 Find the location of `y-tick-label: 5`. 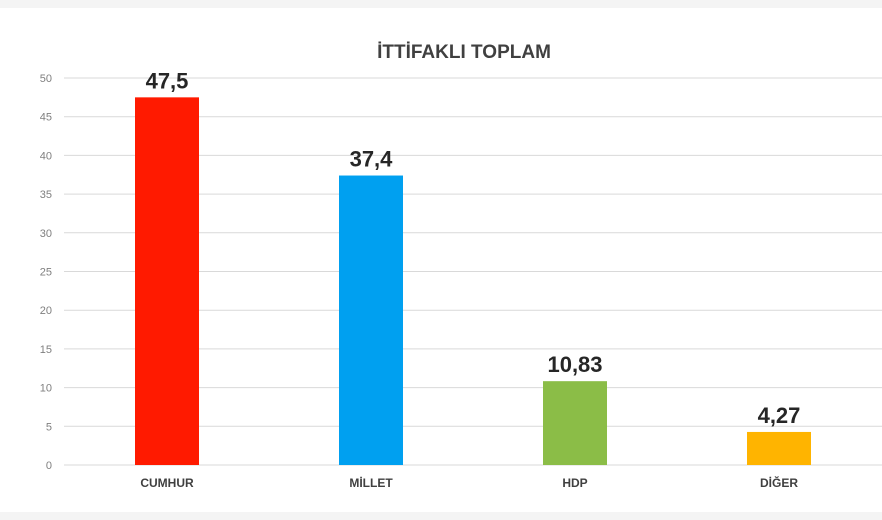

y-tick-label: 5 is located at coordinates (49, 427).